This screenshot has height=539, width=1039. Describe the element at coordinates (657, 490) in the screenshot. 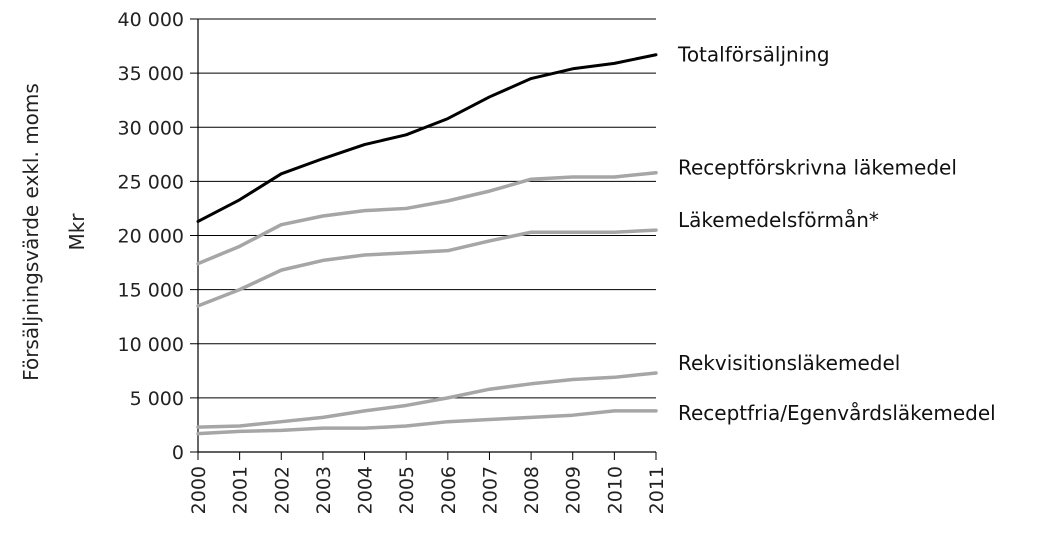

I see `x-tick-label: 2011` at that location.